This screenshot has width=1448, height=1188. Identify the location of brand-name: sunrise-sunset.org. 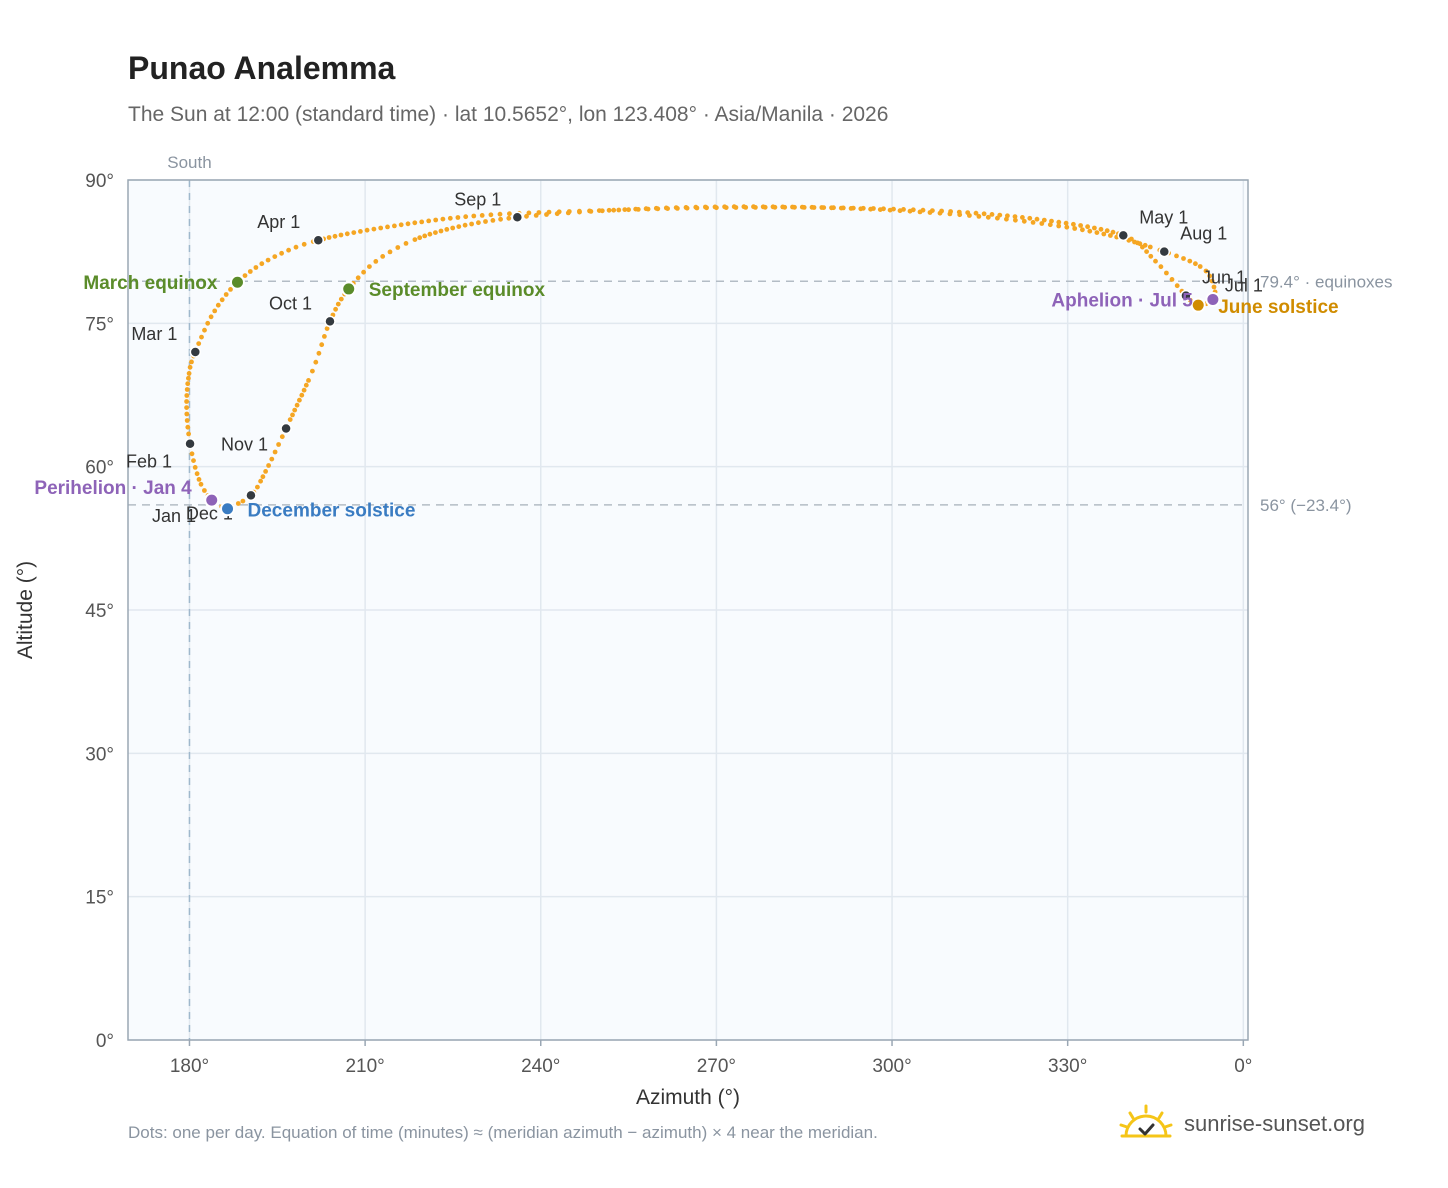
(1274, 1123).